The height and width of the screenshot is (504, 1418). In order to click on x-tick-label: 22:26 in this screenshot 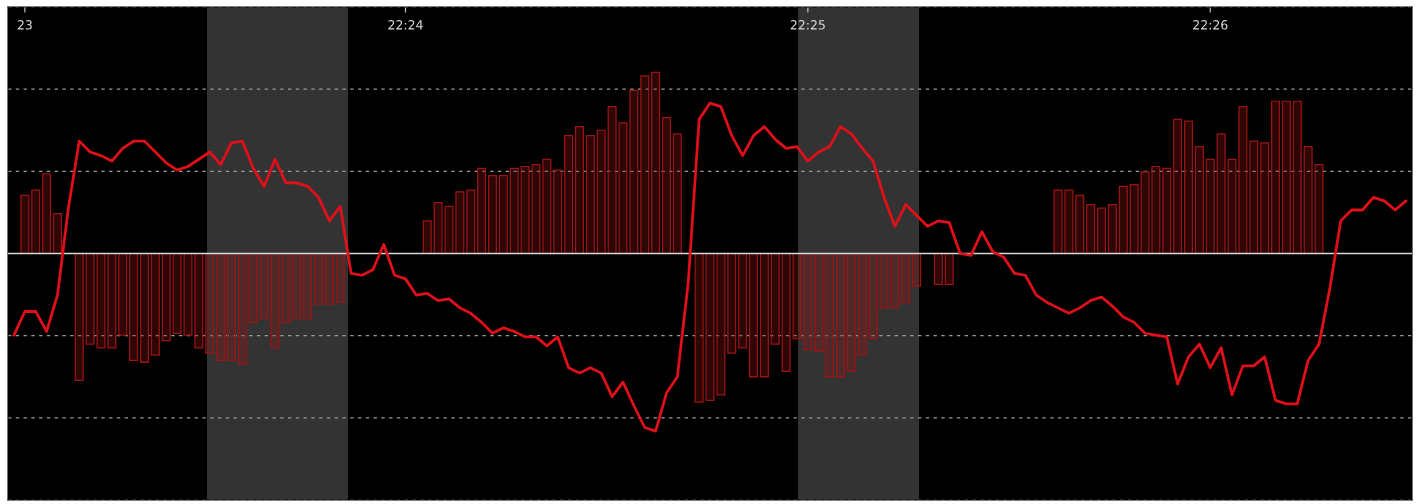, I will do `click(1210, 25)`.